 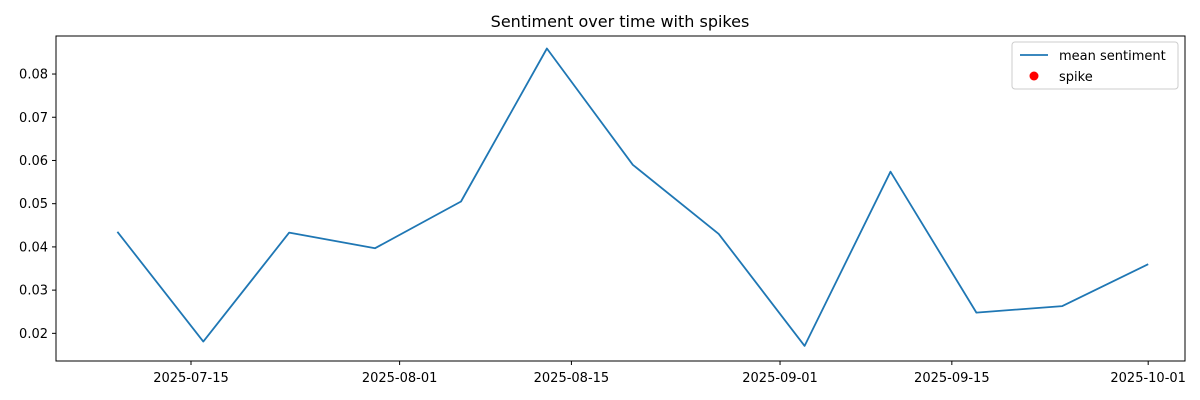 What do you see at coordinates (572, 378) in the screenshot?
I see `x-tick-label: 2025-08-15` at bounding box center [572, 378].